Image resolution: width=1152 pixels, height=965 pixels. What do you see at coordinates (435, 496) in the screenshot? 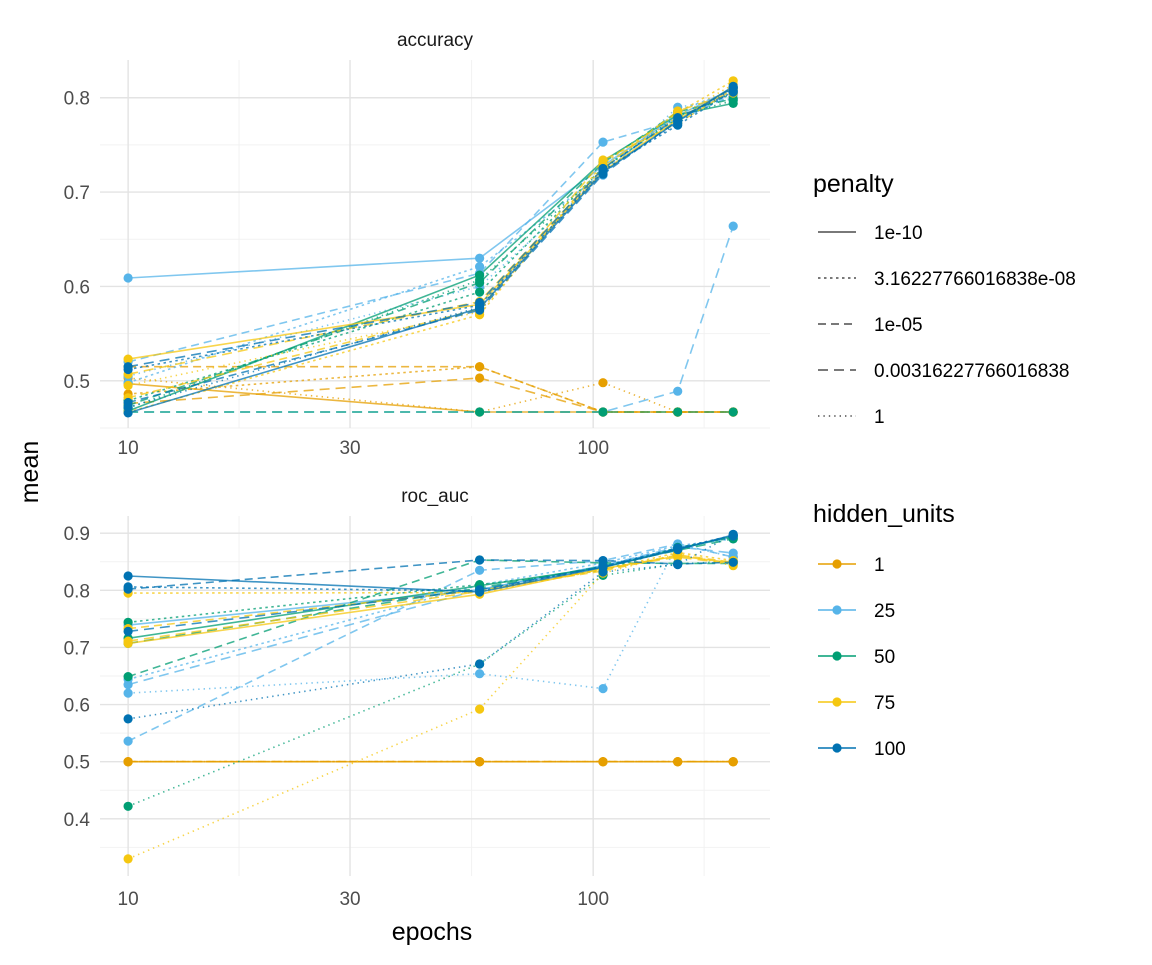
I see `strip-label-roc_auc: roc_auc` at bounding box center [435, 496].